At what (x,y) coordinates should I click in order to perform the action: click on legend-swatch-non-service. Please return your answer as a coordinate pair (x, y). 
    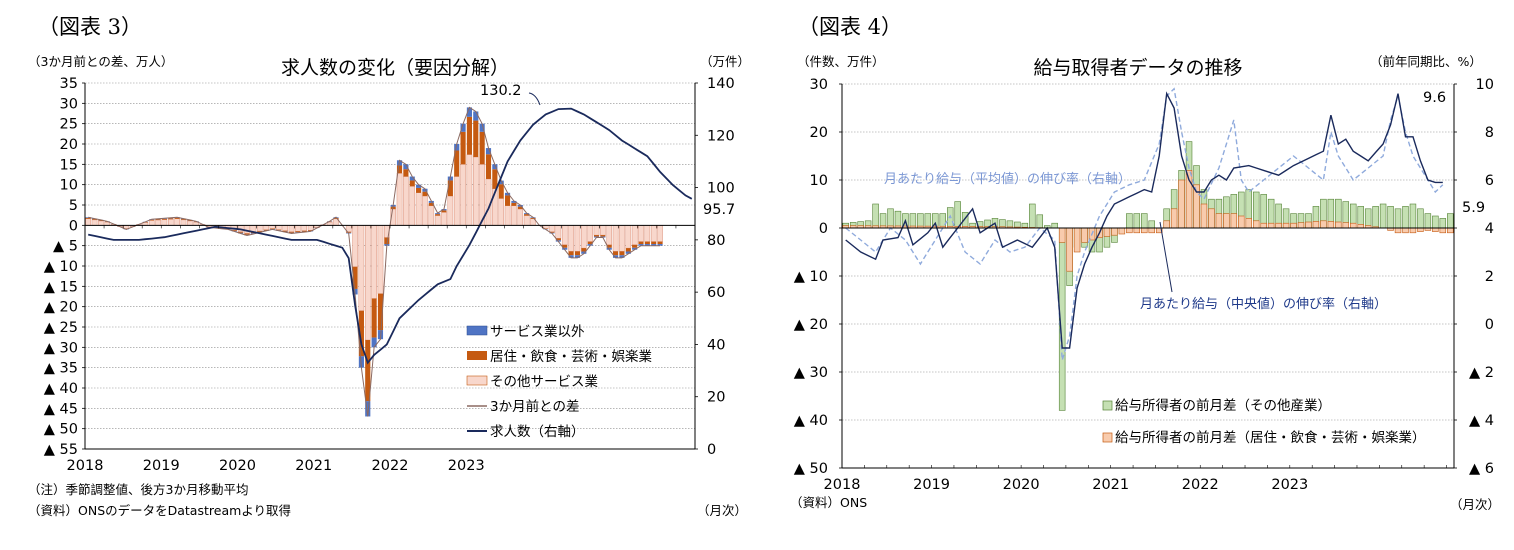
    Looking at the image, I should click on (477, 330).